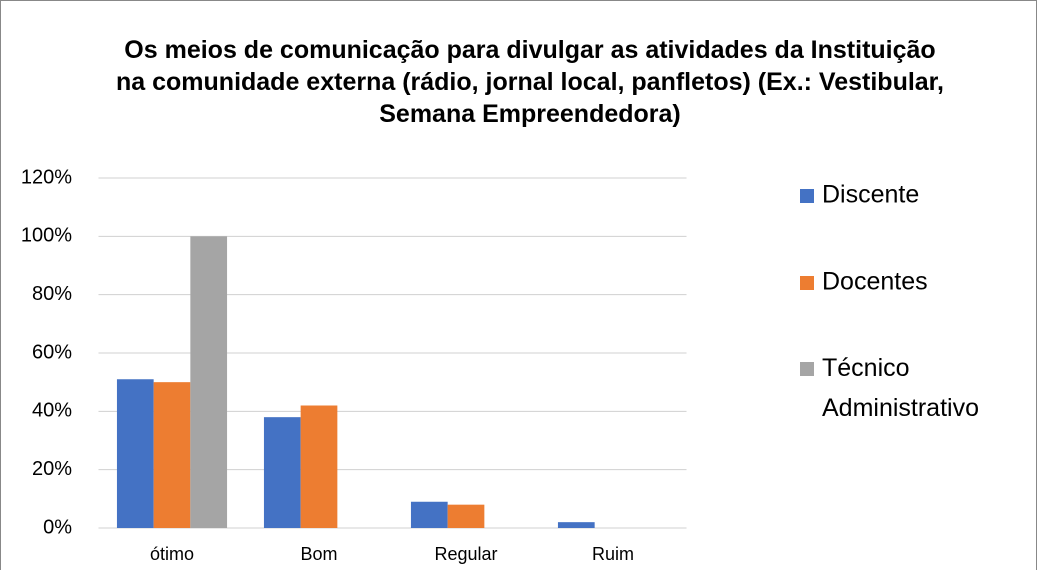 The height and width of the screenshot is (570, 1038). I want to click on y-tick-label: 60%, so click(52, 352).